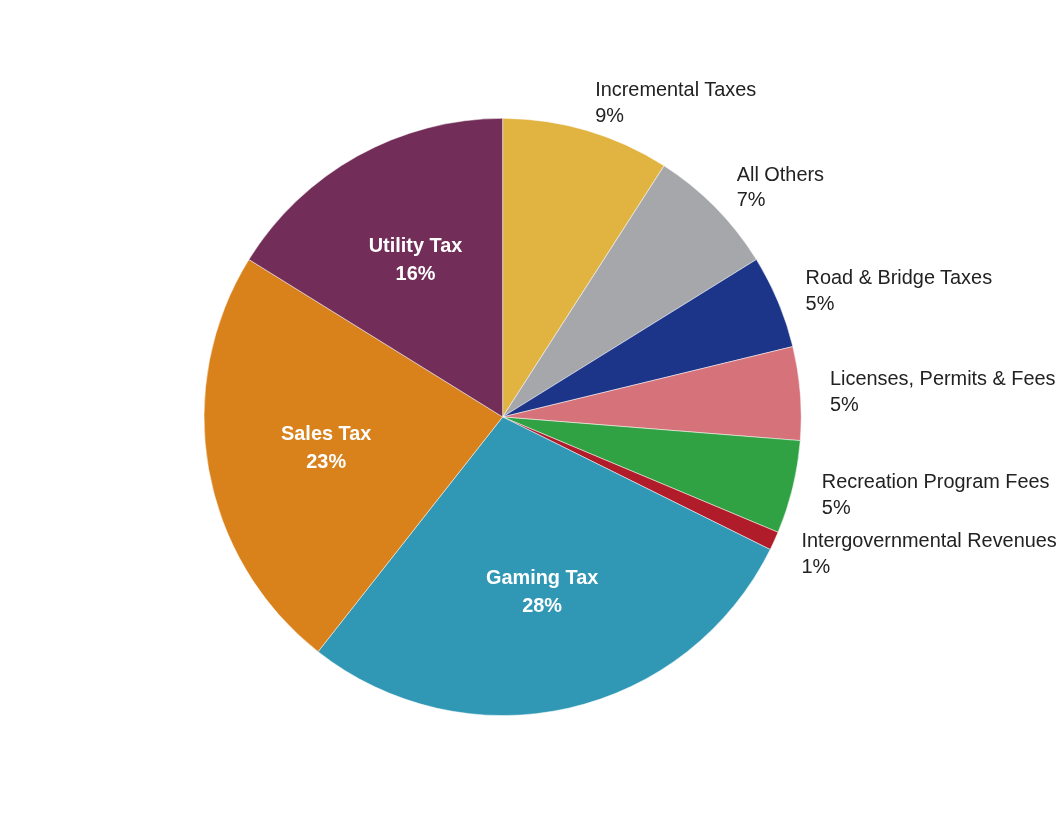  I want to click on slice-label: Recreation Program Fees, so click(935, 481).